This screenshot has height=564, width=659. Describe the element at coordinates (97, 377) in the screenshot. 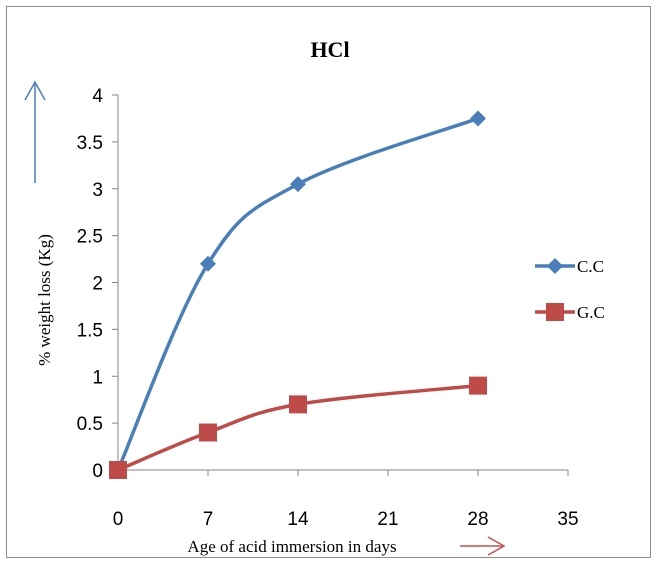

I see `y-tick-label: 1` at that location.